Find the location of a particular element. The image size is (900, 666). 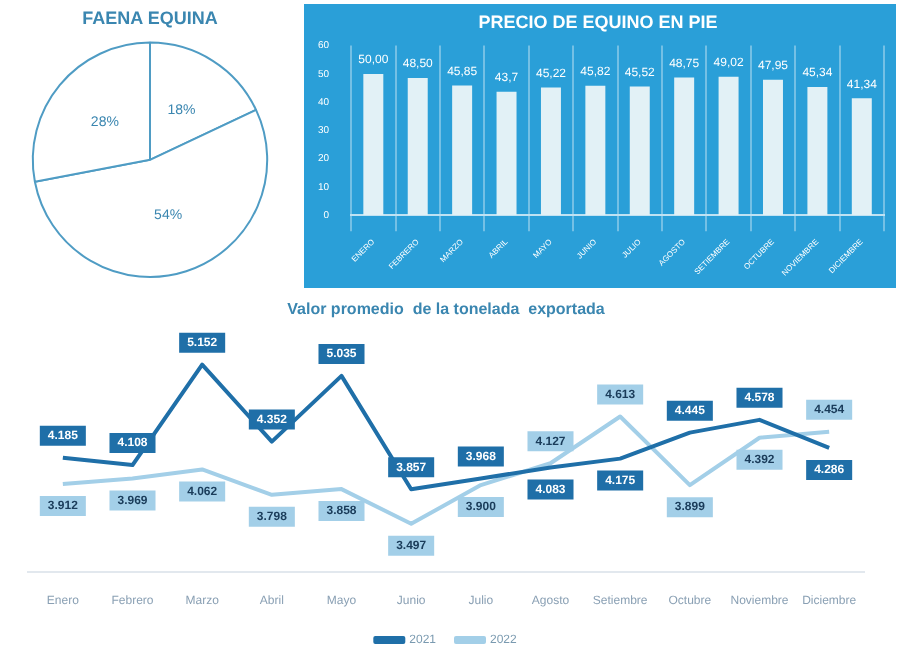

chart-title: FAENA EQUINA is located at coordinates (150, 17).